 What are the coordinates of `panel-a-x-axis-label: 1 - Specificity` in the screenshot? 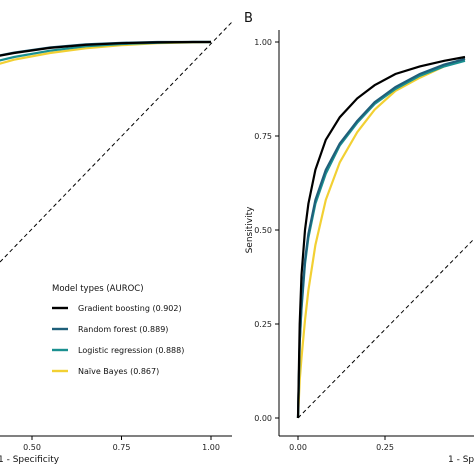 It's located at (30, 460).